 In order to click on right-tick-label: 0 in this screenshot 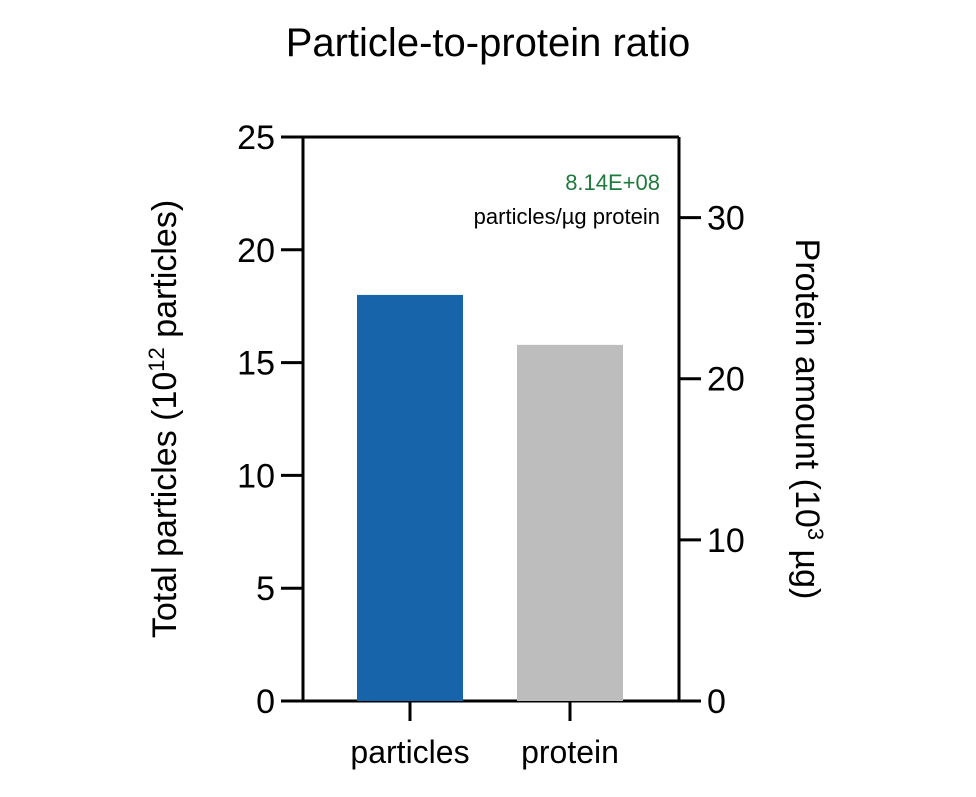, I will do `click(716, 702)`.